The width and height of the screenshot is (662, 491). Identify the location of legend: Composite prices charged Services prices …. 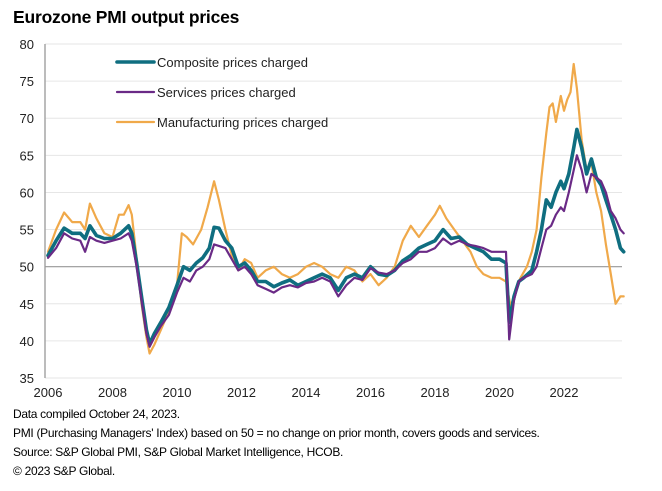
(221, 92).